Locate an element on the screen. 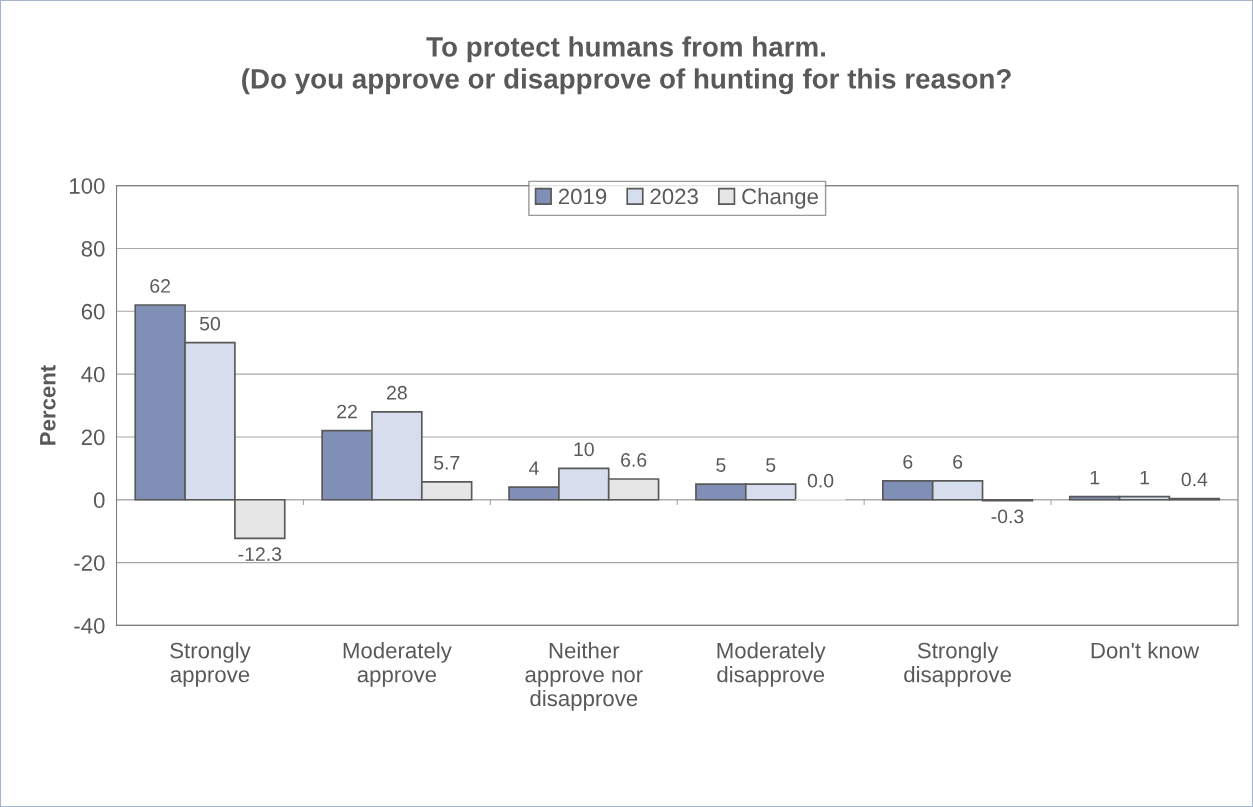  data-label: 0.0 is located at coordinates (820, 480).